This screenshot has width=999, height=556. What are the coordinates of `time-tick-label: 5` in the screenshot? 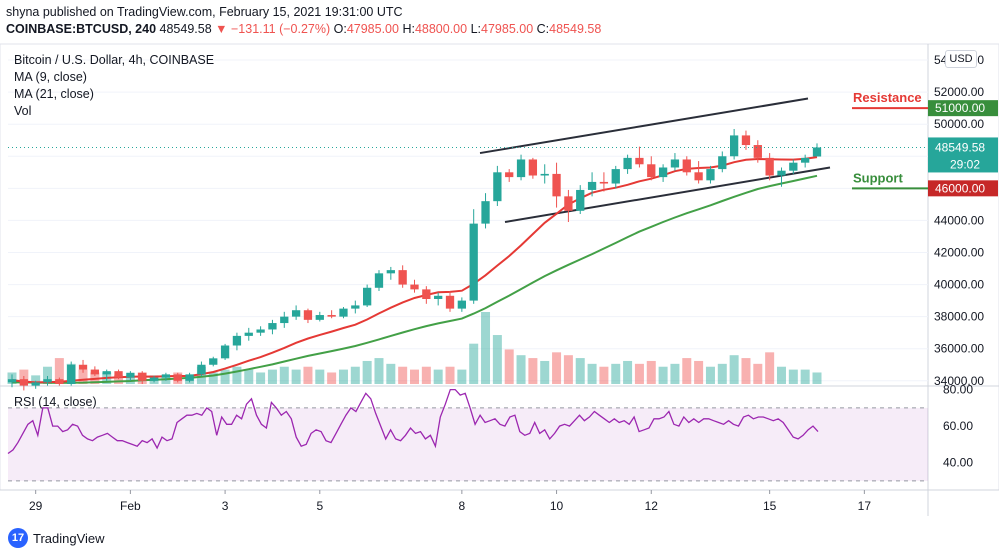 It's located at (319, 506).